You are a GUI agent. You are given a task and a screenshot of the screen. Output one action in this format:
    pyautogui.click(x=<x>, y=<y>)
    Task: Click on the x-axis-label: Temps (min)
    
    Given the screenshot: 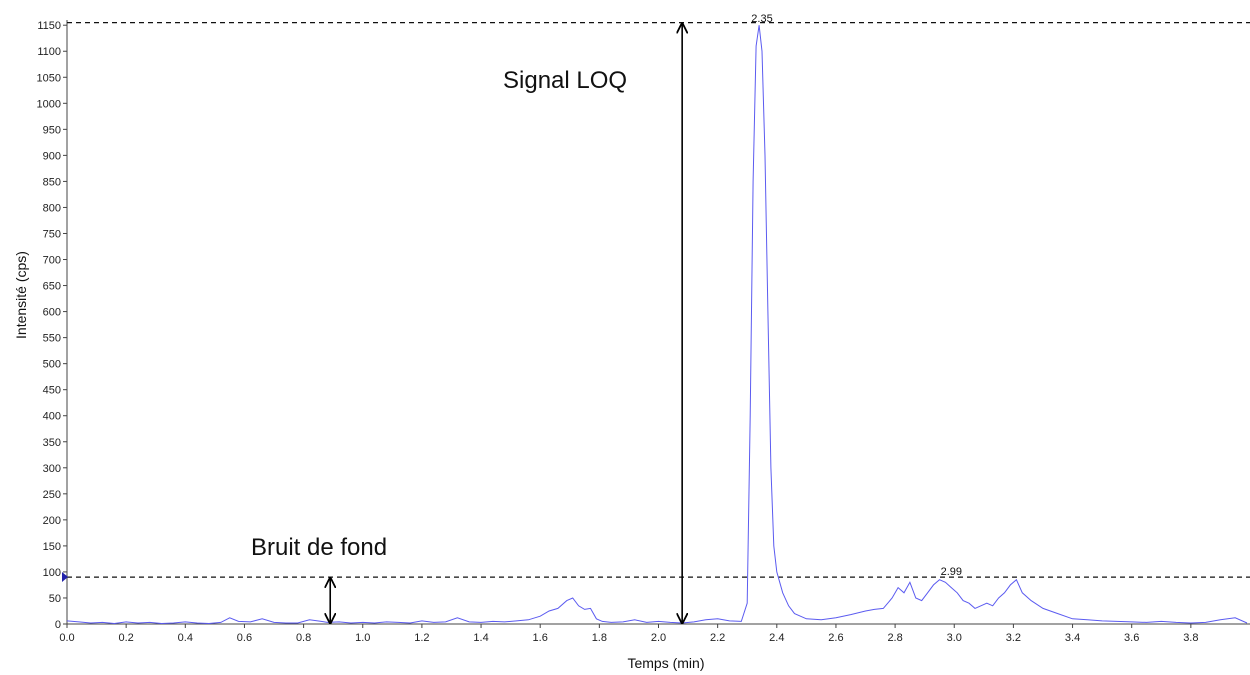 What is the action you would take?
    pyautogui.click(x=665, y=663)
    